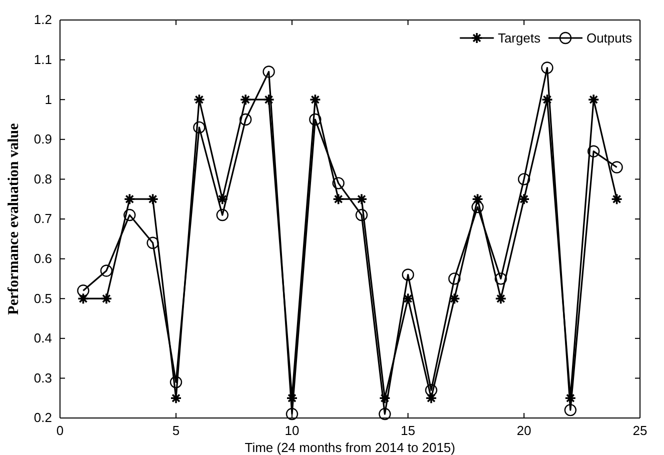 The image size is (664, 455). What do you see at coordinates (43, 298) in the screenshot?
I see `y-tick-label: 0.5` at bounding box center [43, 298].